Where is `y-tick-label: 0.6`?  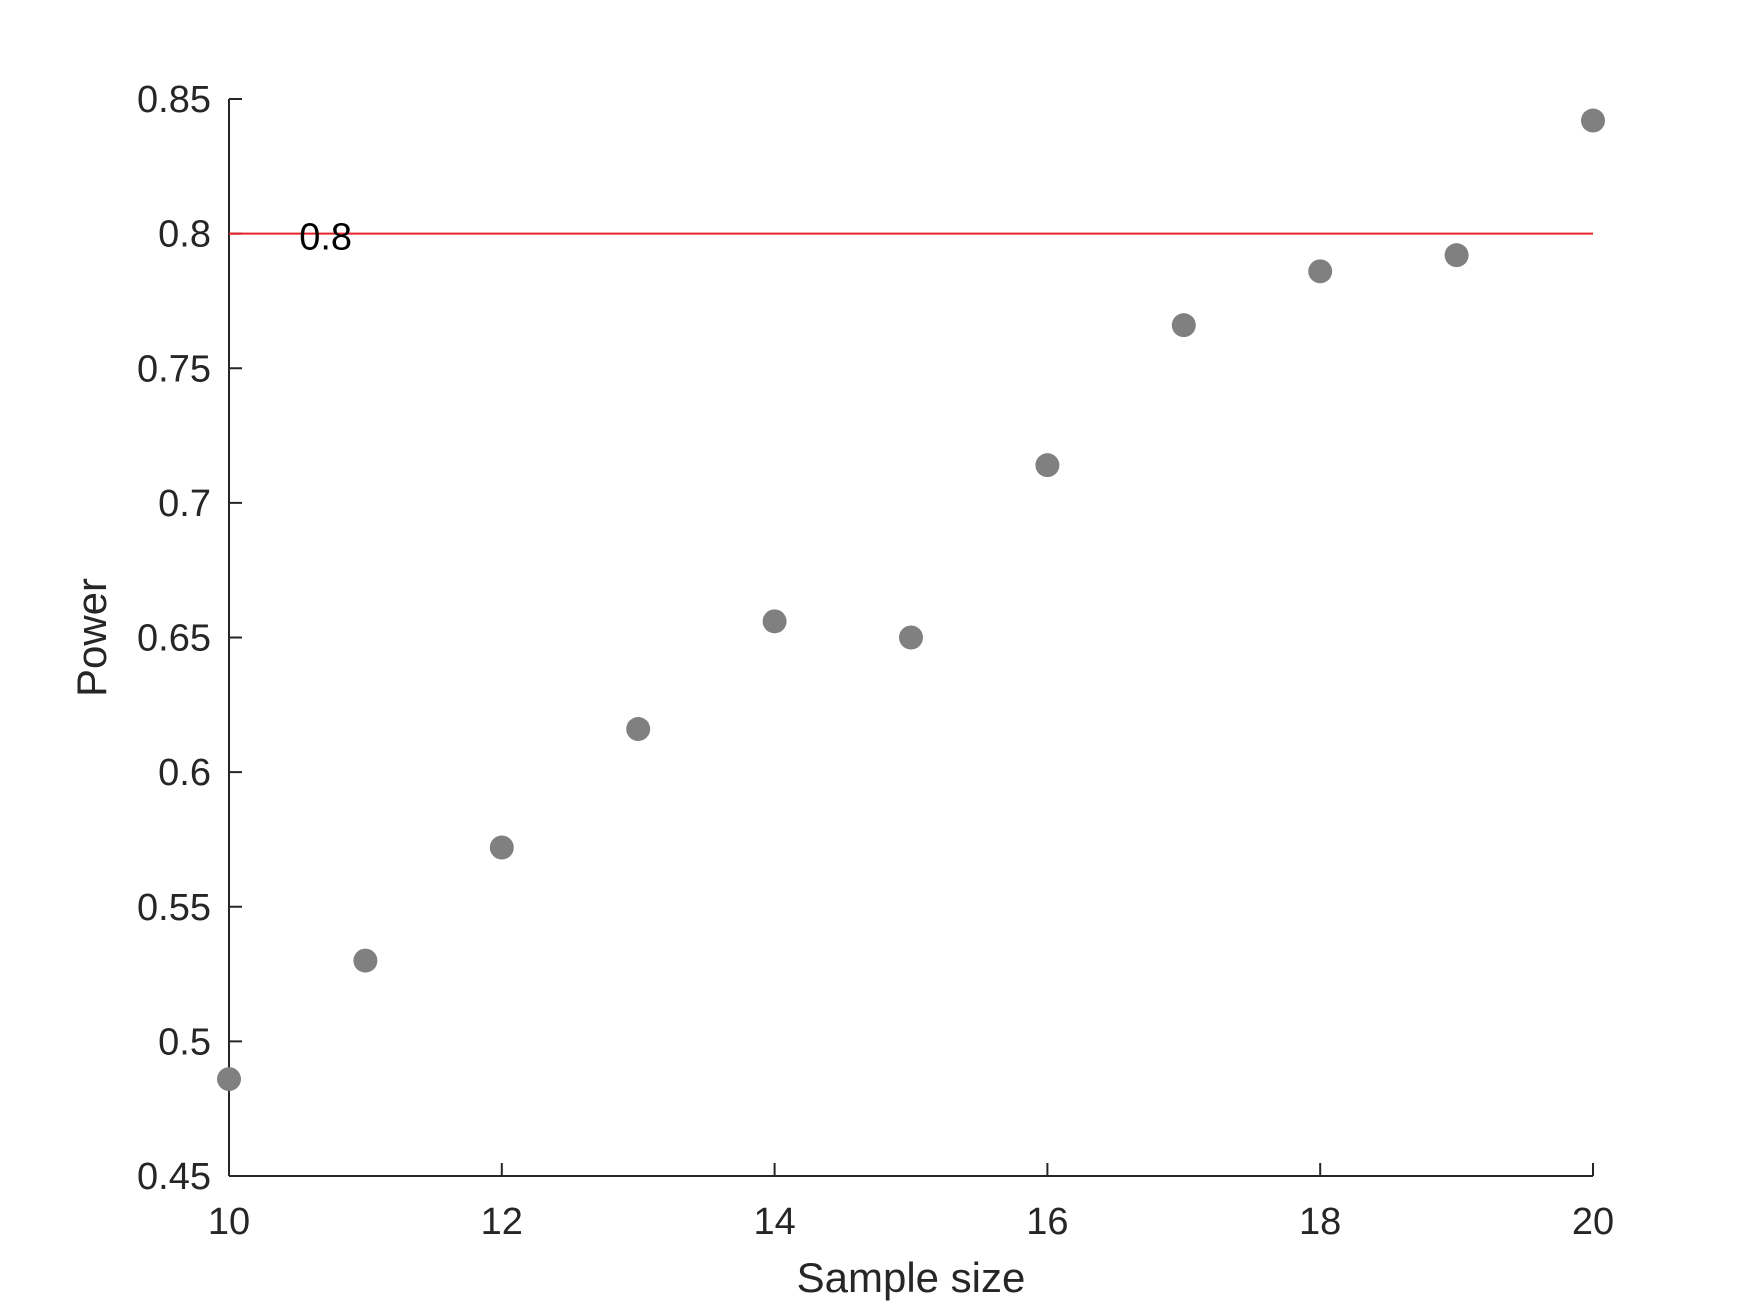
y-tick-label: 0.6 is located at coordinates (184, 773).